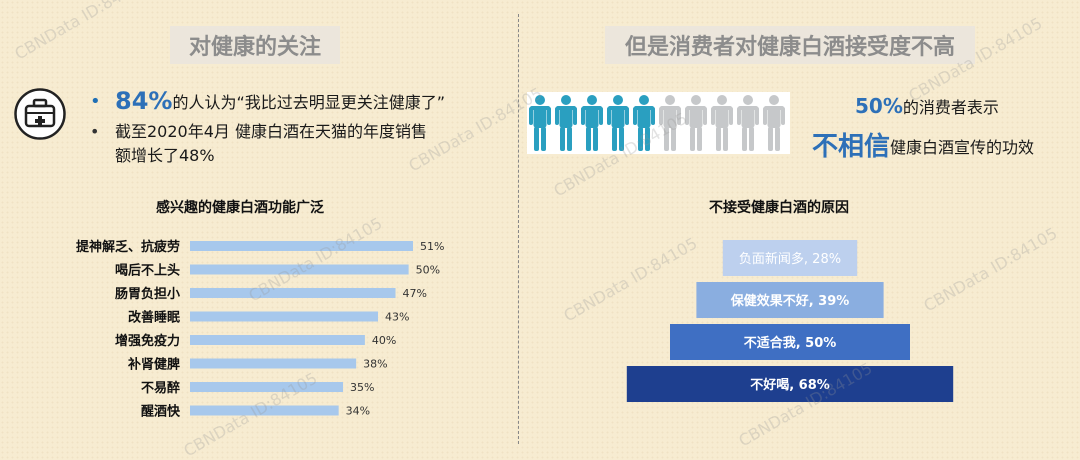 This screenshot has width=1080, height=460. Describe the element at coordinates (161, 412) in the screenshot. I see `bar-category-label: 醒酒快` at that location.